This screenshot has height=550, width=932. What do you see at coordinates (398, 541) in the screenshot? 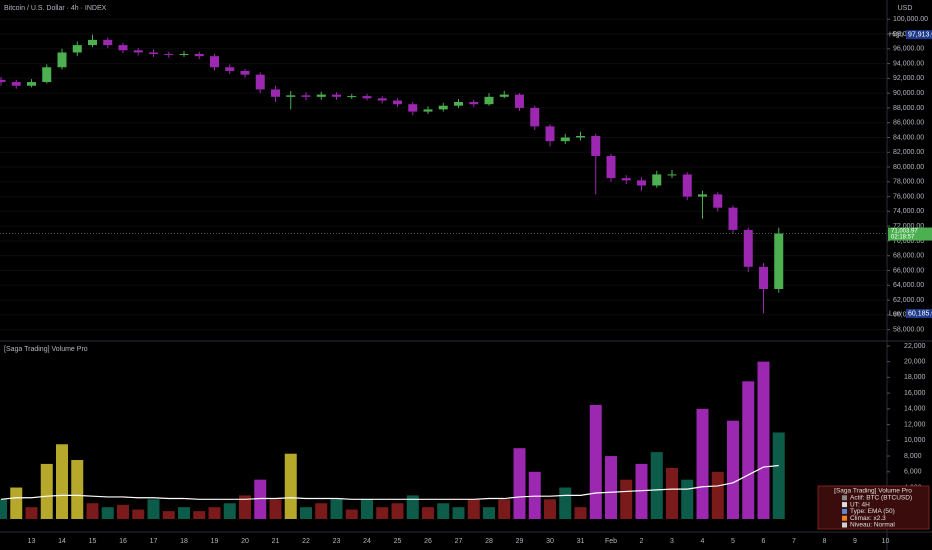
I see `x-tick-label: 25` at bounding box center [398, 541].